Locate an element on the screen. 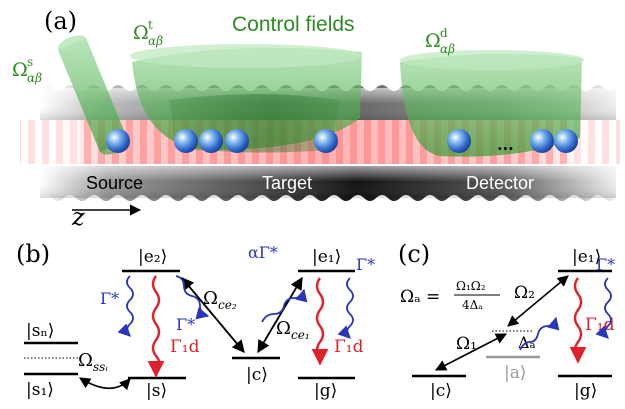 This screenshot has height=409, width=625. omega-ss-label: Ω ssᵢ is located at coordinates (93, 362).